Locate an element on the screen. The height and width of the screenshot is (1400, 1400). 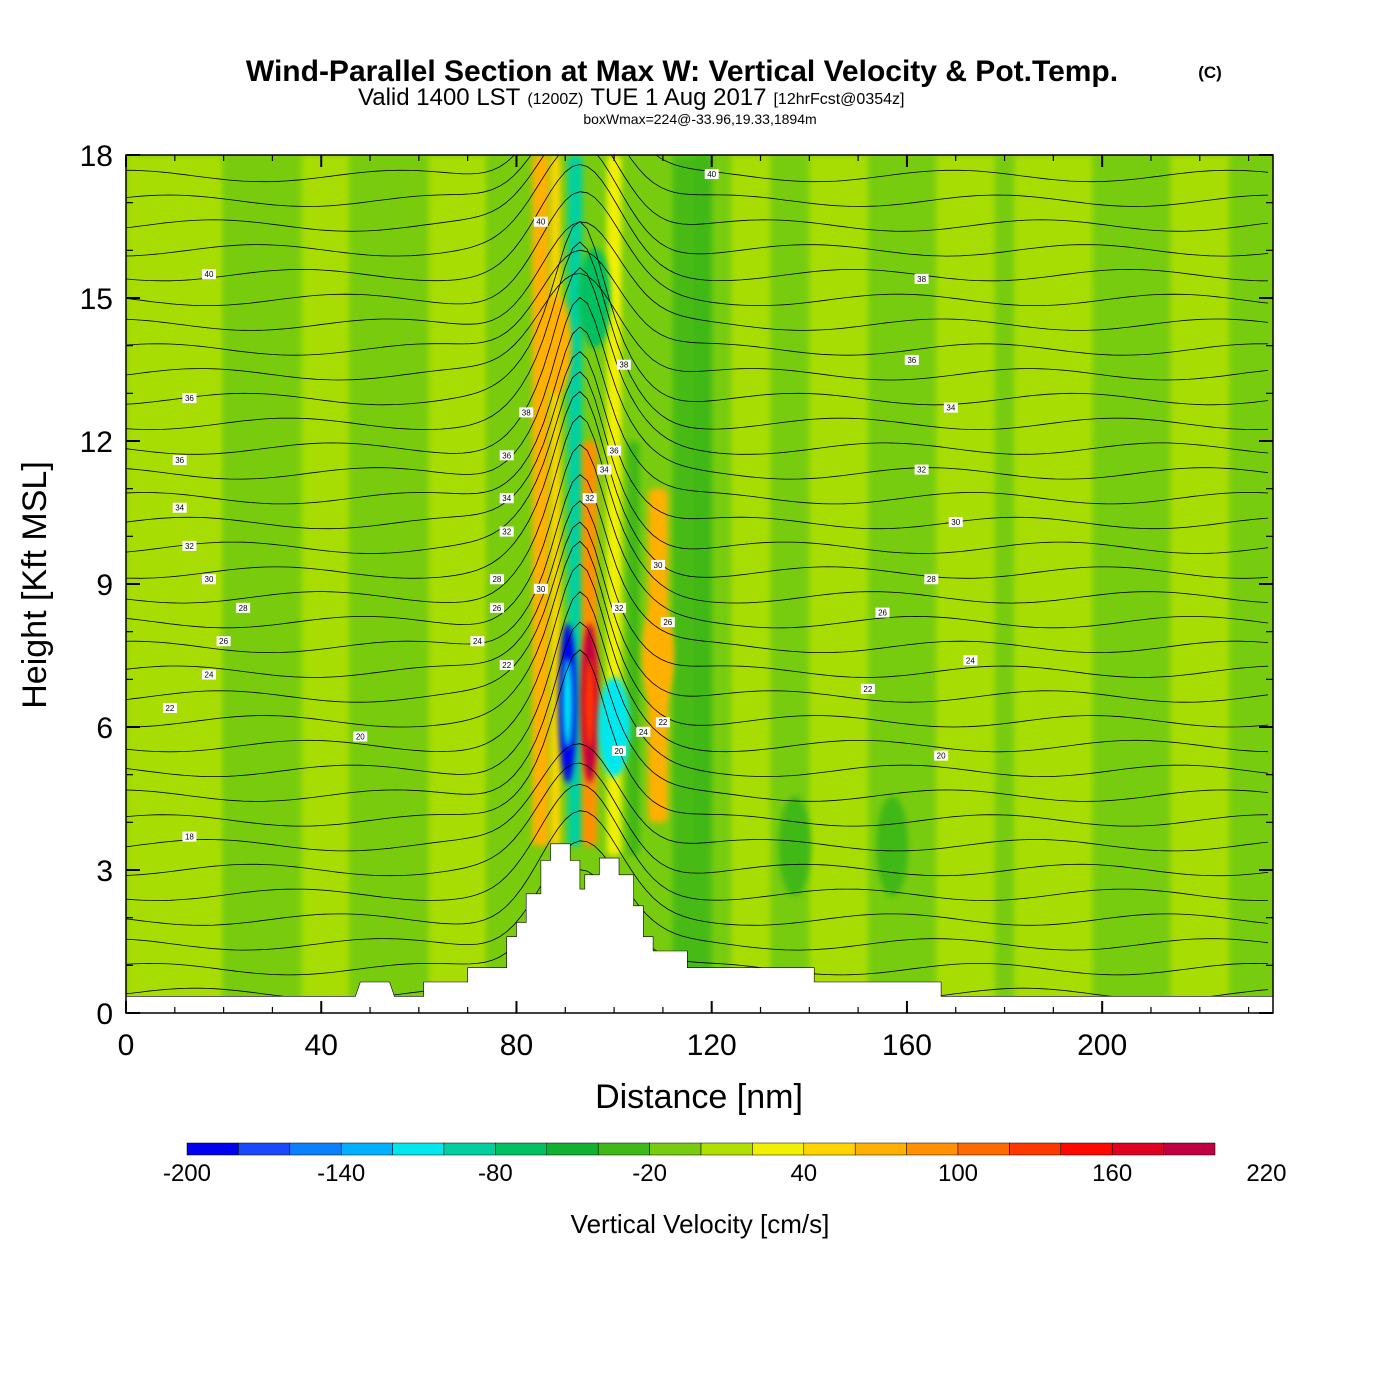
contour-label: 20 is located at coordinates (360, 736).